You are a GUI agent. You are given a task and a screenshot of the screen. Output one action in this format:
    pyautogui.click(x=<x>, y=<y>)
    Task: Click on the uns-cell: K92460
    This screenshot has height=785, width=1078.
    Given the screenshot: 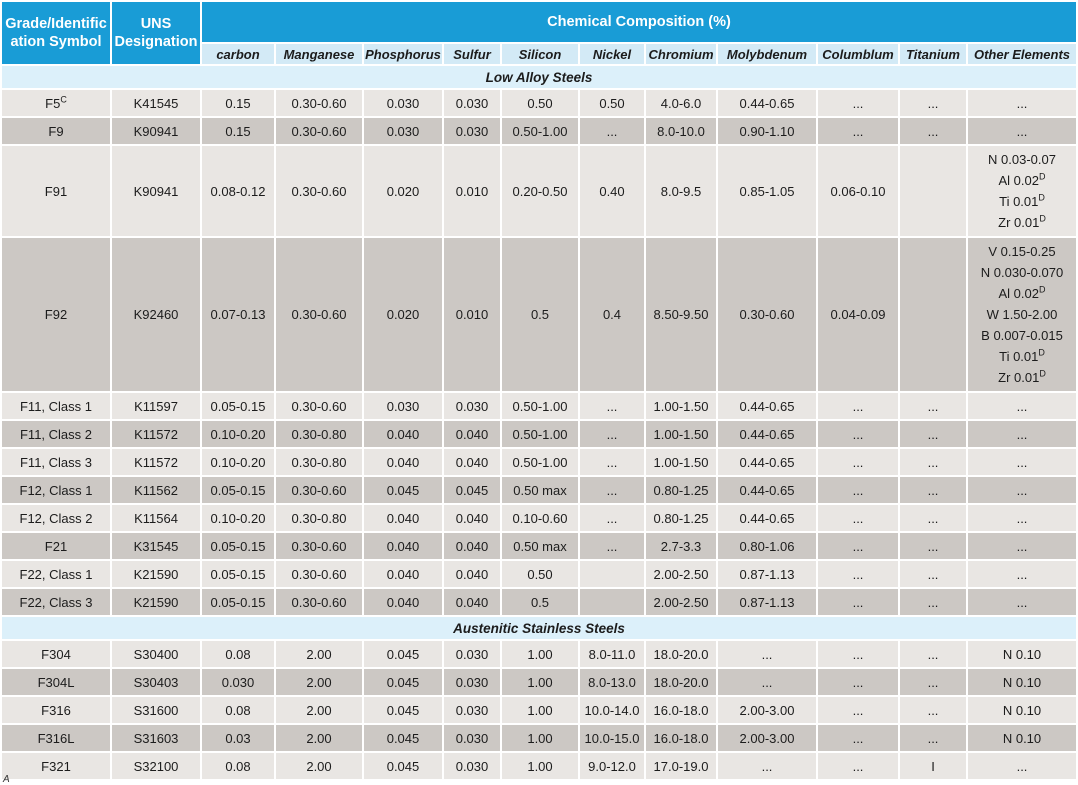 What is the action you would take?
    pyautogui.click(x=156, y=314)
    